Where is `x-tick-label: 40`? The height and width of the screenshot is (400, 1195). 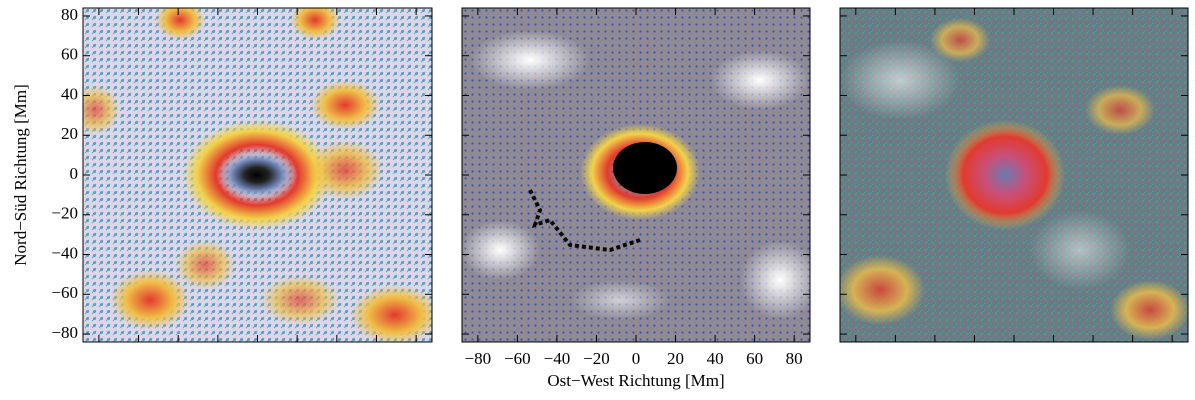
x-tick-label: 40 is located at coordinates (715, 358).